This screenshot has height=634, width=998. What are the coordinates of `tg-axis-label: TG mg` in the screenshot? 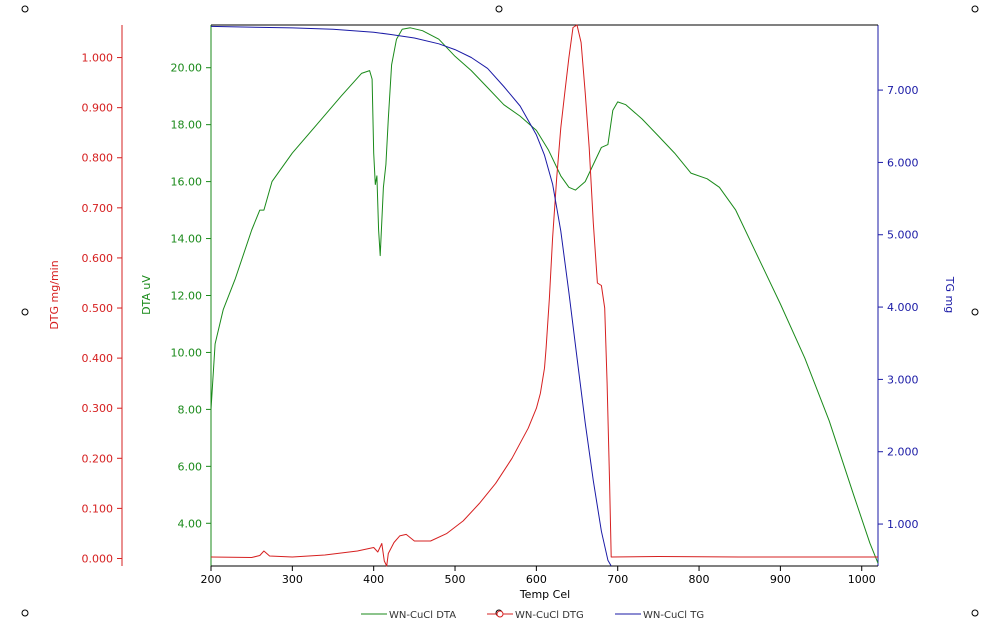 It's located at (949, 294).